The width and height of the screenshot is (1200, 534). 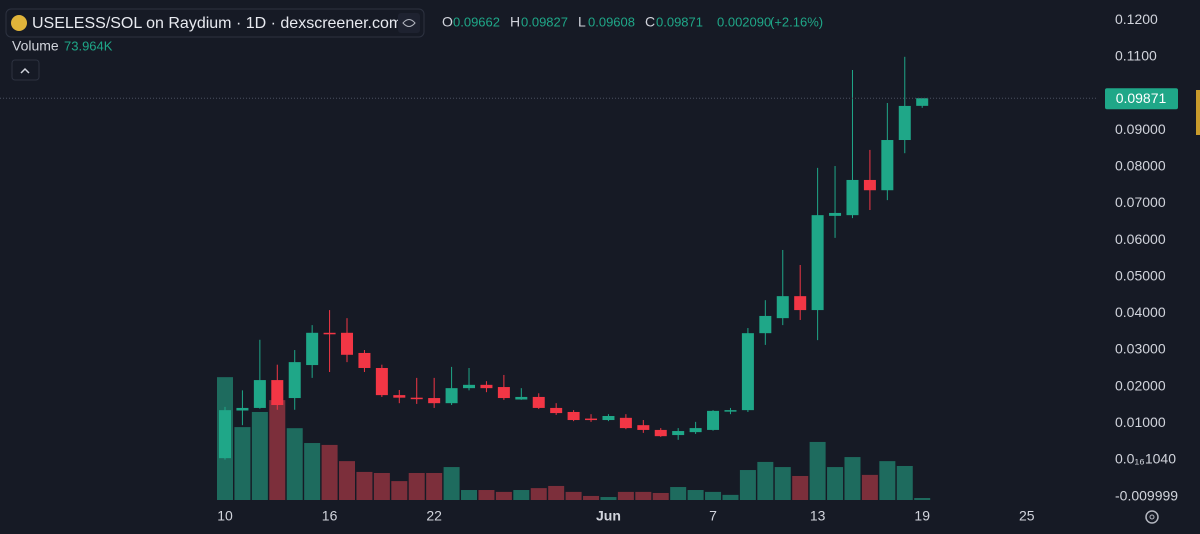 I want to click on title-box, so click(x=215, y=23).